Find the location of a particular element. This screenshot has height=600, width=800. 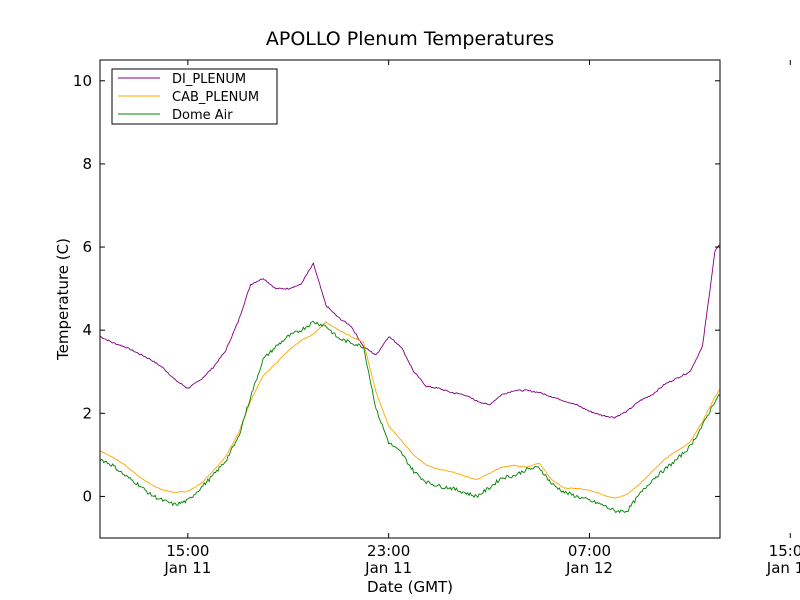

legend-label: Dome Air is located at coordinates (202, 115).